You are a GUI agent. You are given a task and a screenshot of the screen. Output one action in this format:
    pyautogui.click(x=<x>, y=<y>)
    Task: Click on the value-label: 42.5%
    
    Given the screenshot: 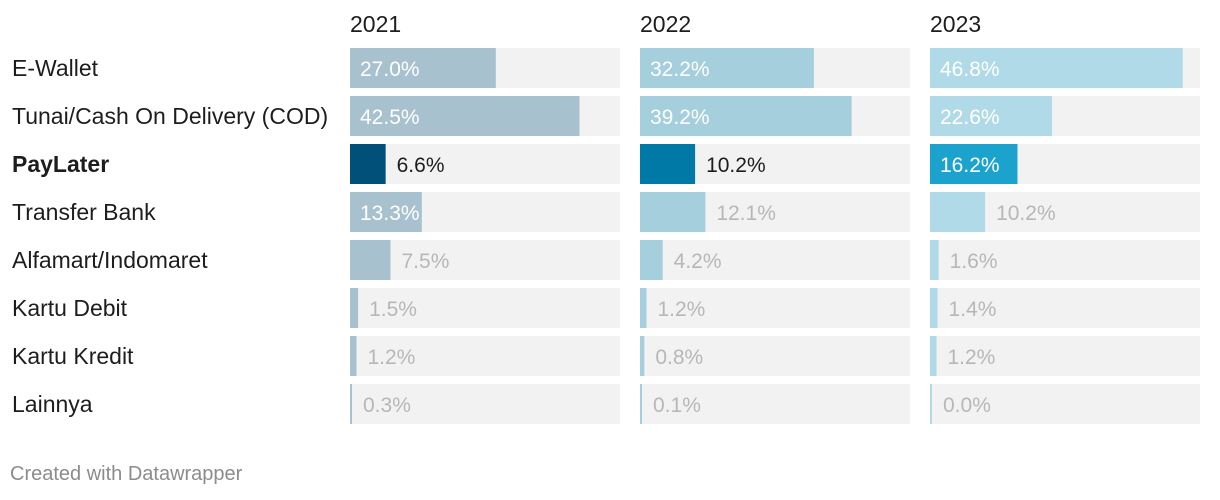 What is the action you would take?
    pyautogui.click(x=390, y=117)
    